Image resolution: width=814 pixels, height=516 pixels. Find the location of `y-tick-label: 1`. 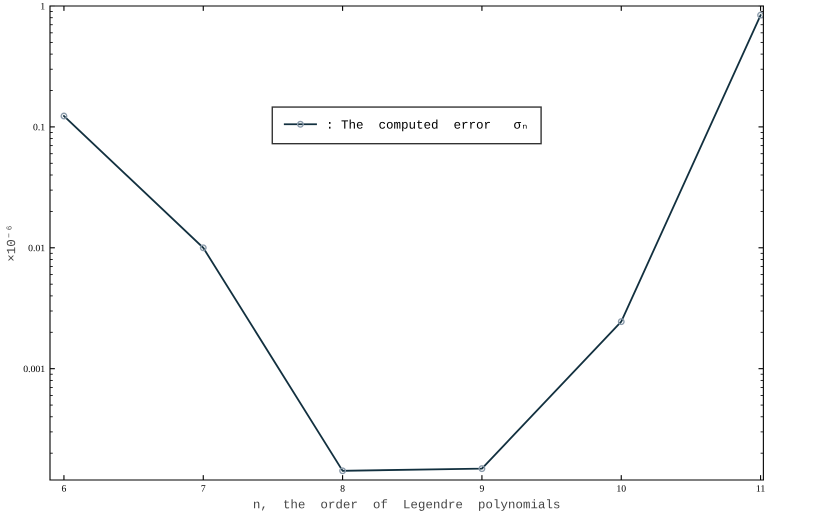

y-tick-label: 1 is located at coordinates (43, 6).